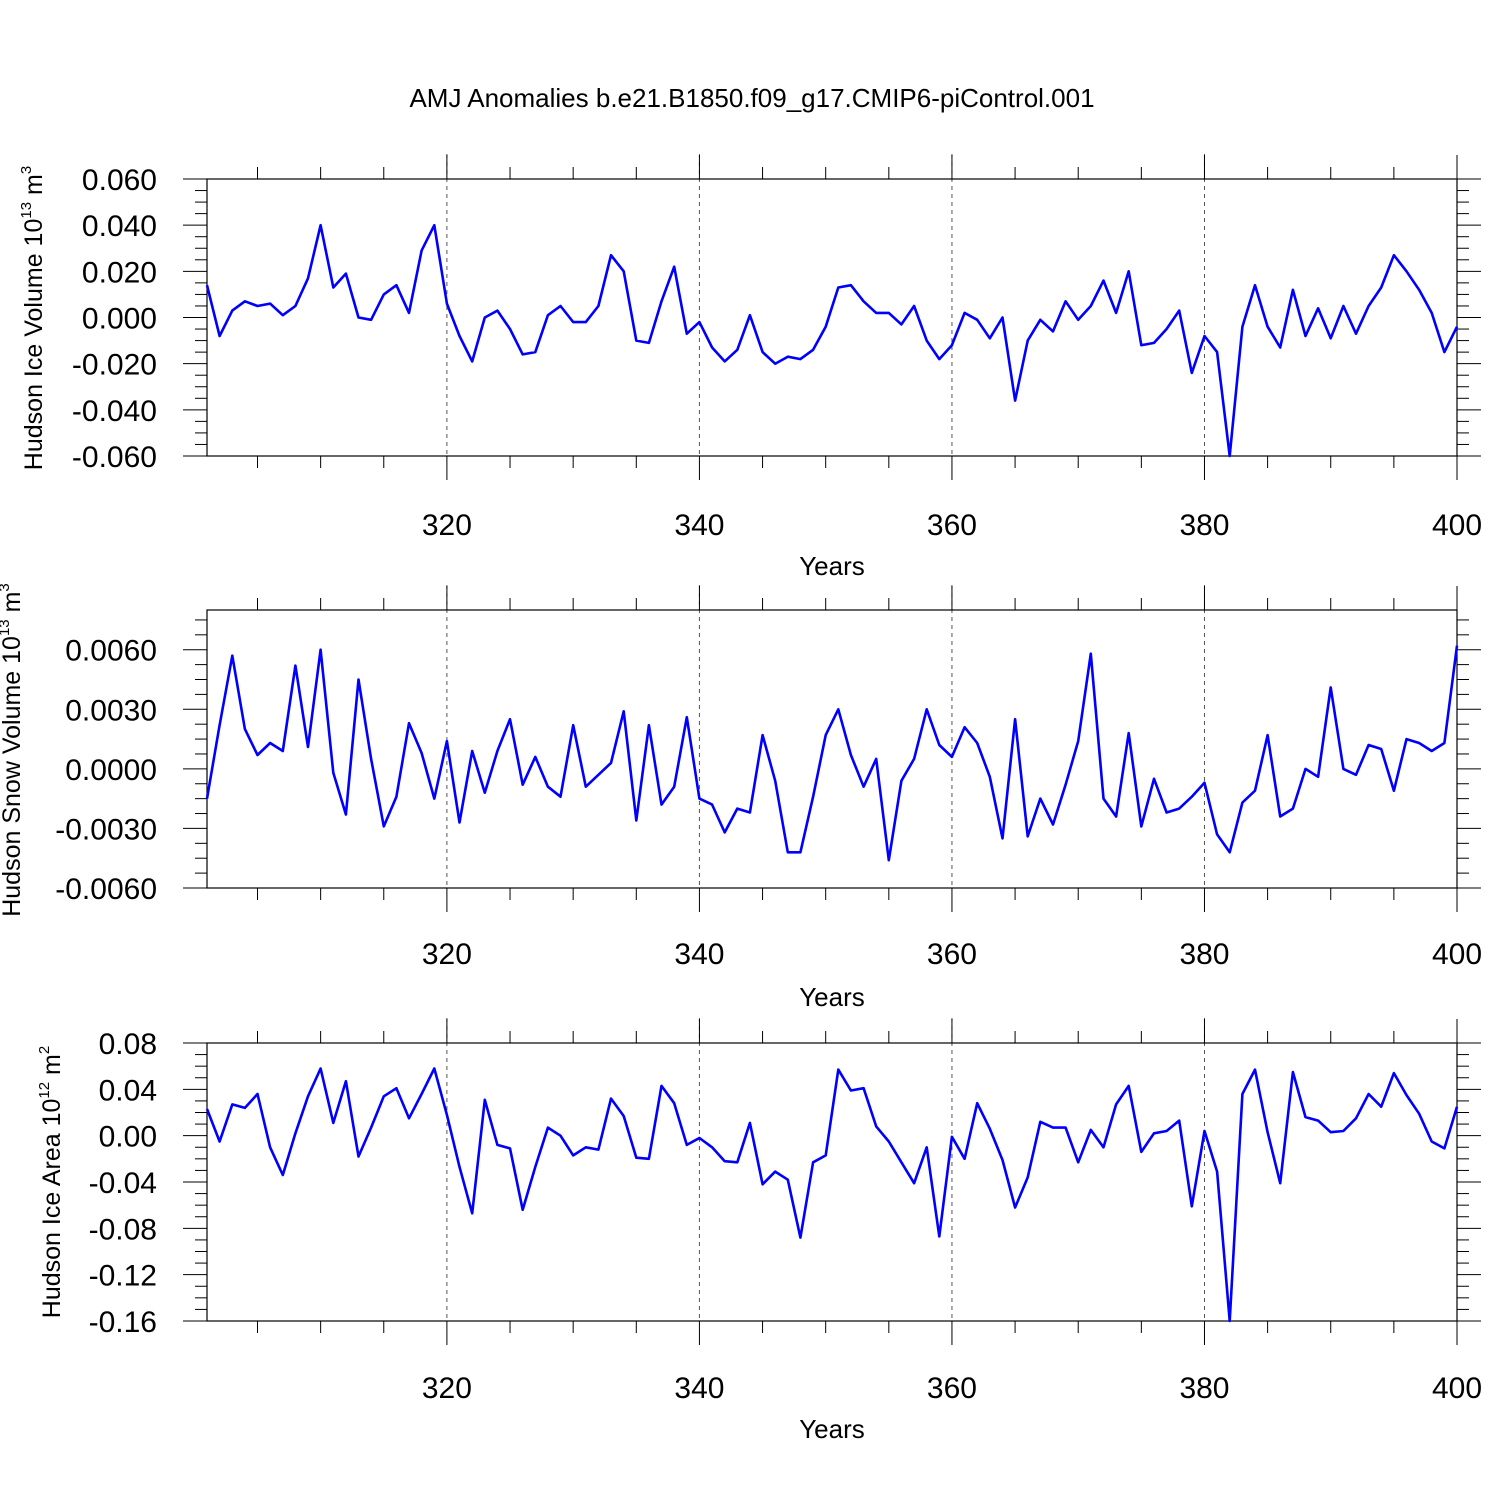  Describe the element at coordinates (114, 411) in the screenshot. I see `y-tick-label: -0.040` at that location.